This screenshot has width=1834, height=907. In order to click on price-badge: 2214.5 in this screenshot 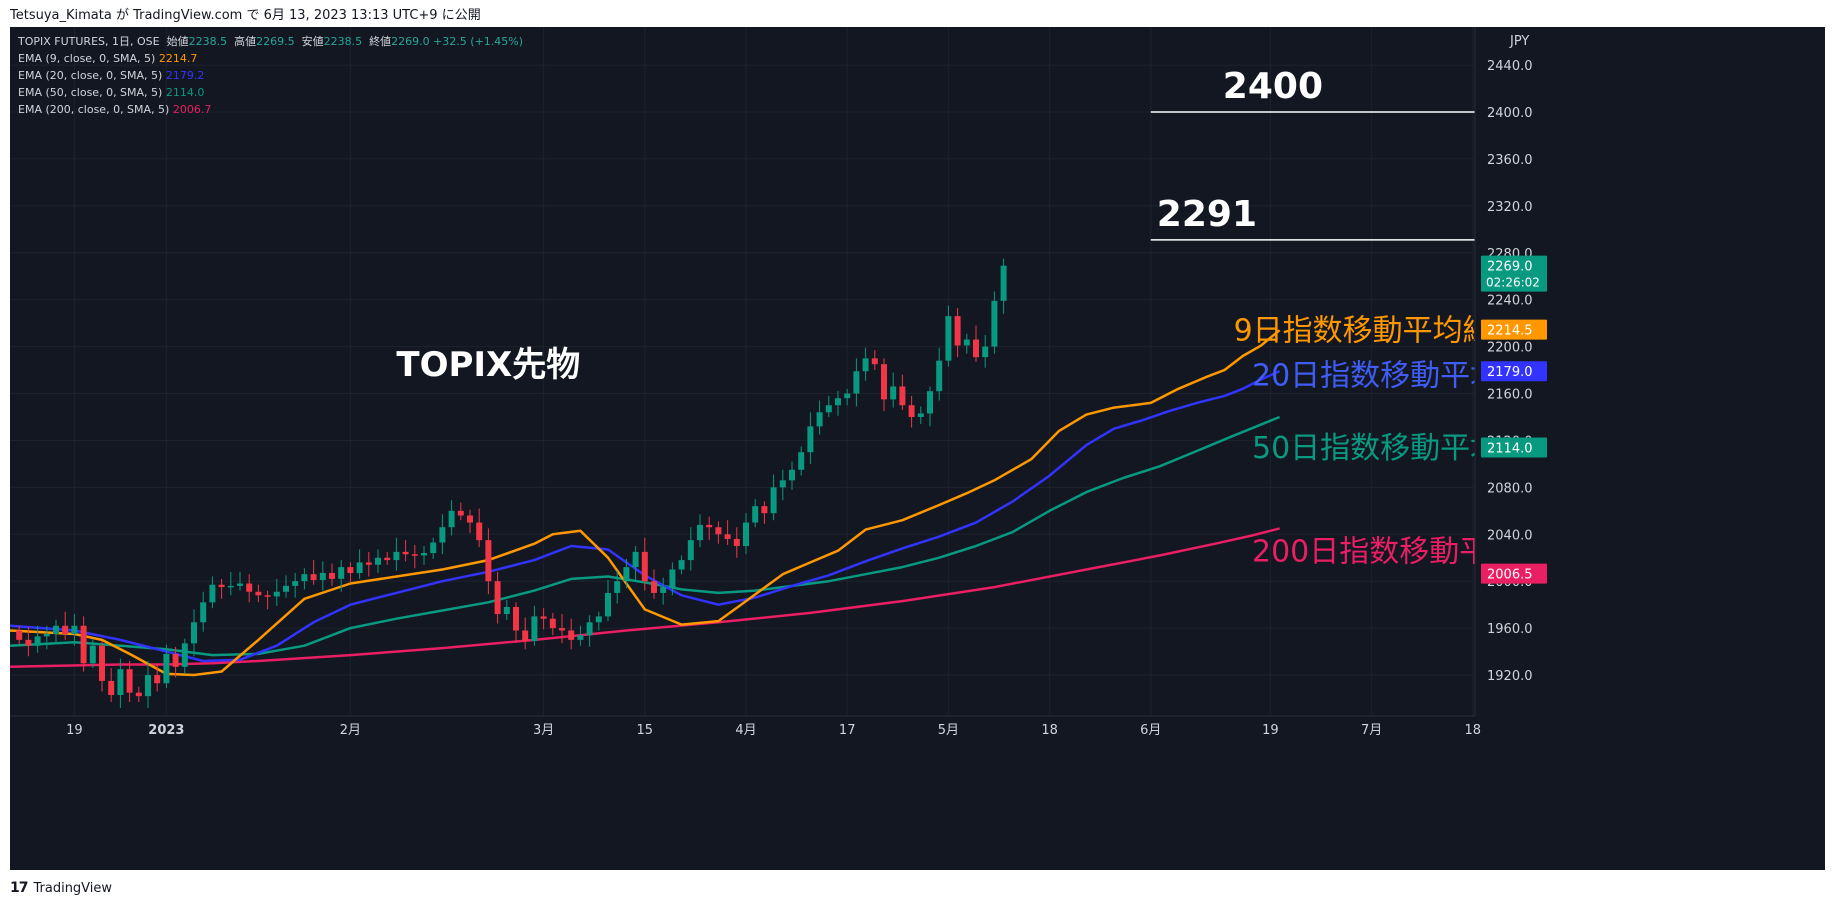, I will do `click(1514, 329)`.